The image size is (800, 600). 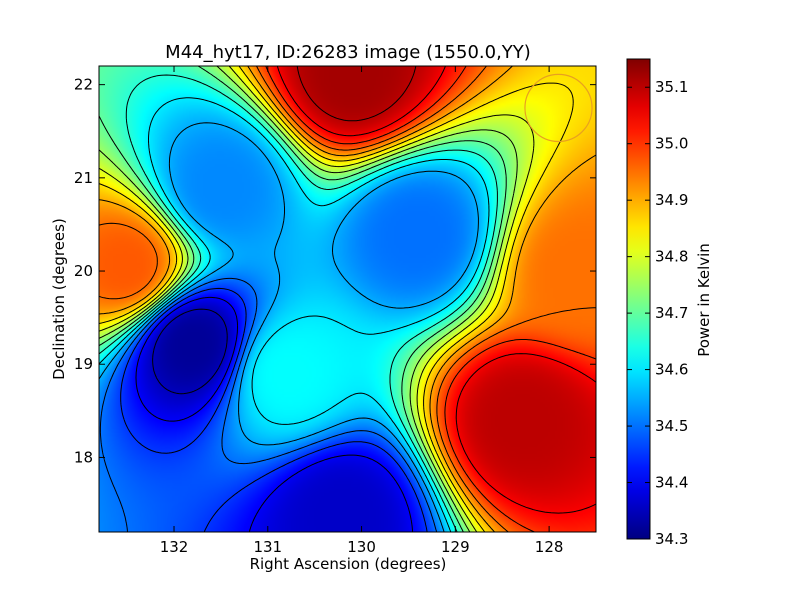 What do you see at coordinates (83, 457) in the screenshot?
I see `y-tick-label: 18` at bounding box center [83, 457].